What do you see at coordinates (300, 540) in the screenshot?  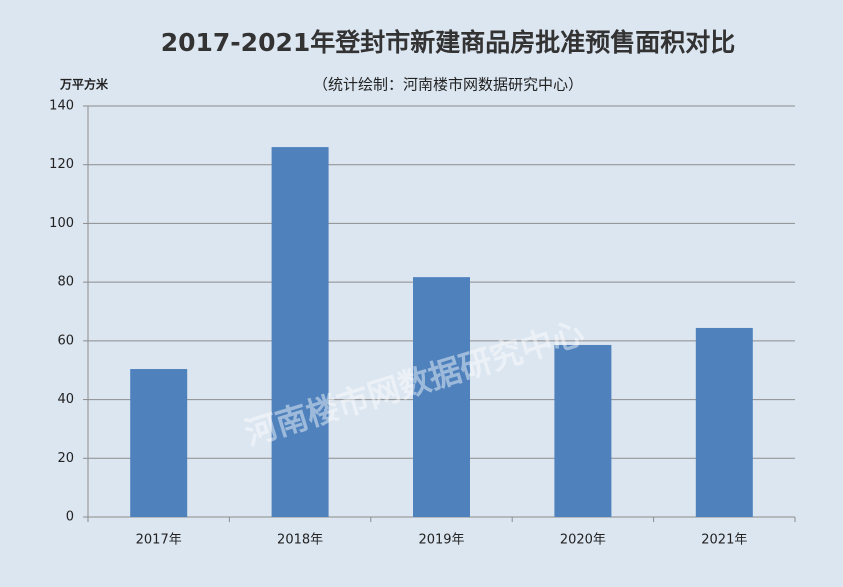 I see `x-tick-label: 2018年` at bounding box center [300, 540].